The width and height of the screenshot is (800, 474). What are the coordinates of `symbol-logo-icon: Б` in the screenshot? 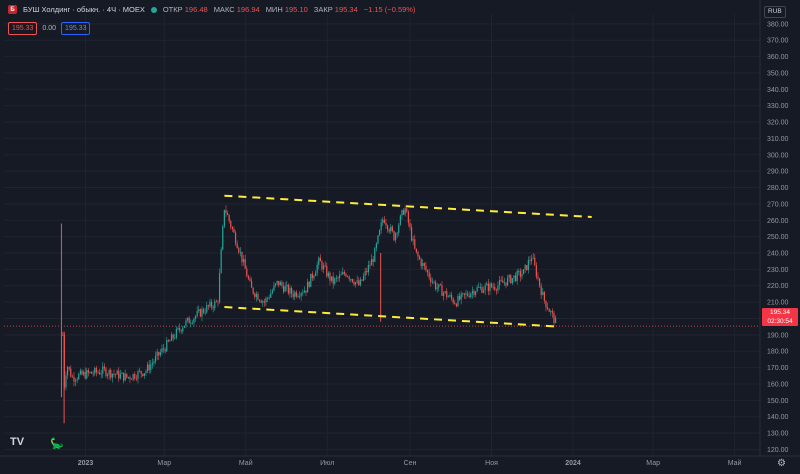 It's located at (12, 9).